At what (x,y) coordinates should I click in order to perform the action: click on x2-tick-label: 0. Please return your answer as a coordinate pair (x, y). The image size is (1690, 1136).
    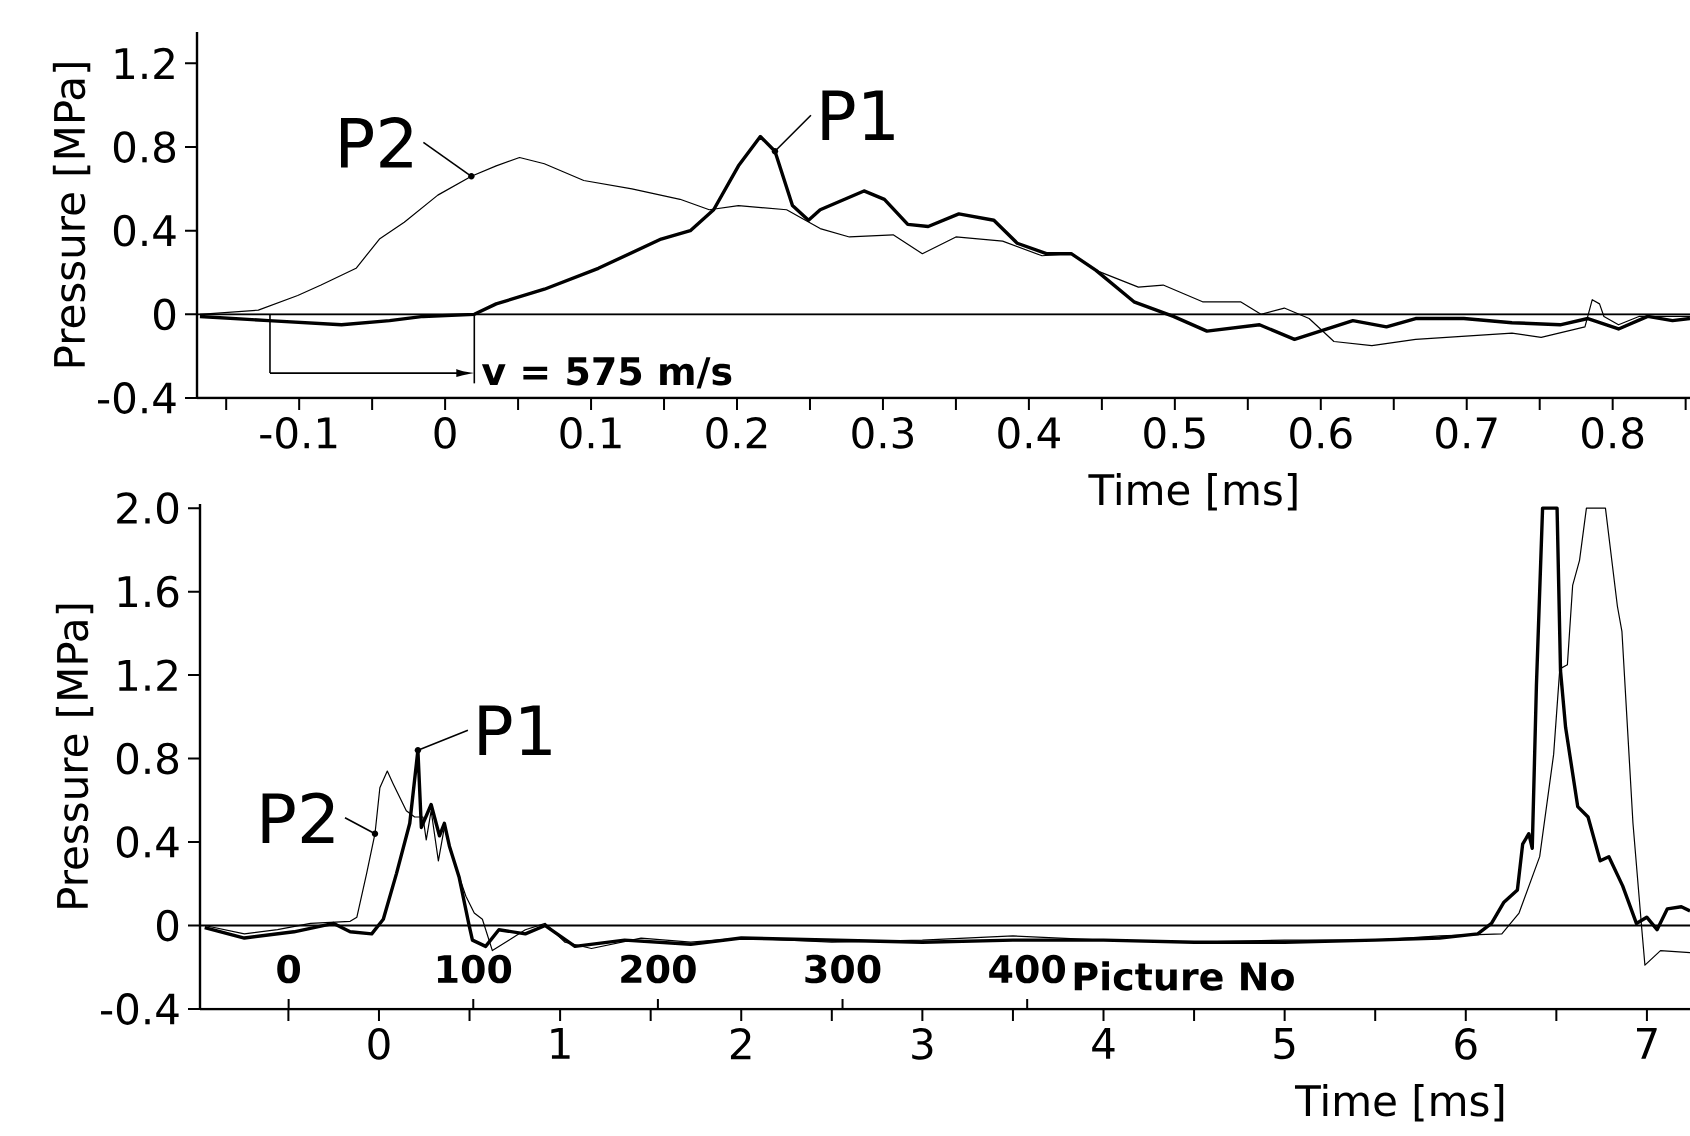
    Looking at the image, I should click on (289, 969).